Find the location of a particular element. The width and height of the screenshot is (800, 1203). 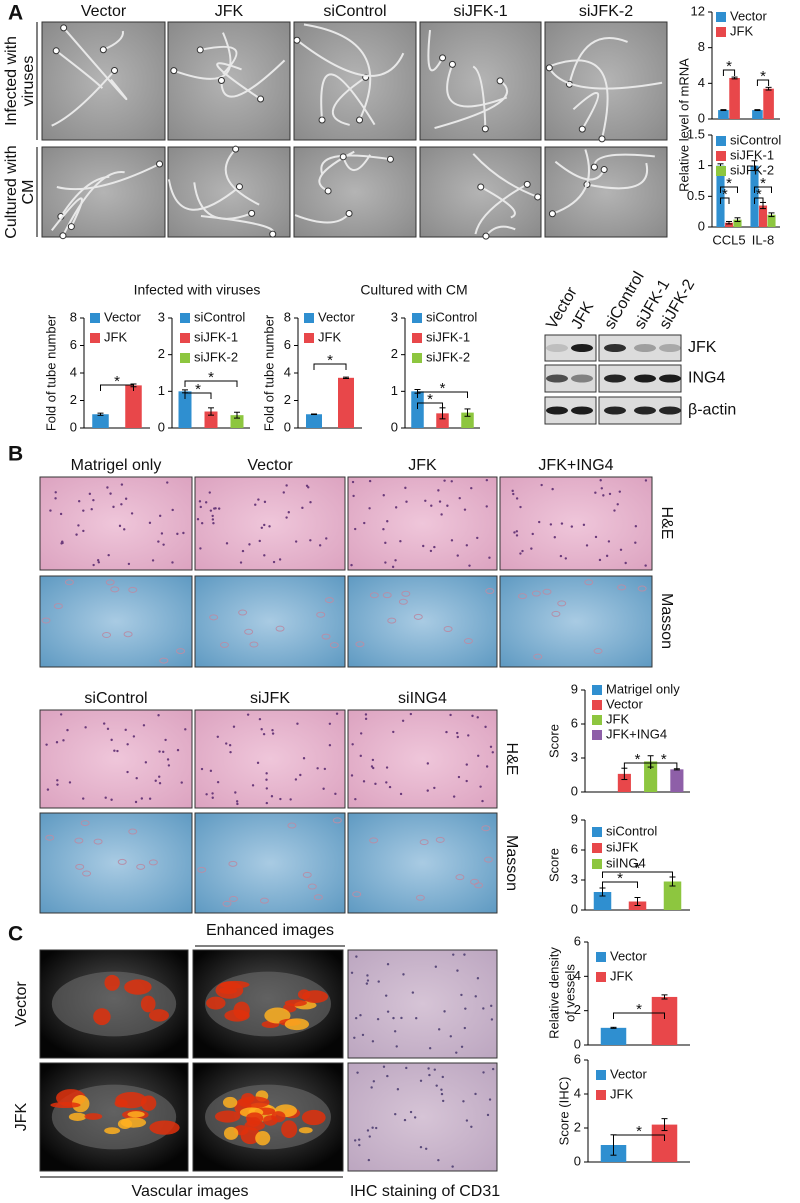

blot-row-label: β-actin is located at coordinates (712, 410).